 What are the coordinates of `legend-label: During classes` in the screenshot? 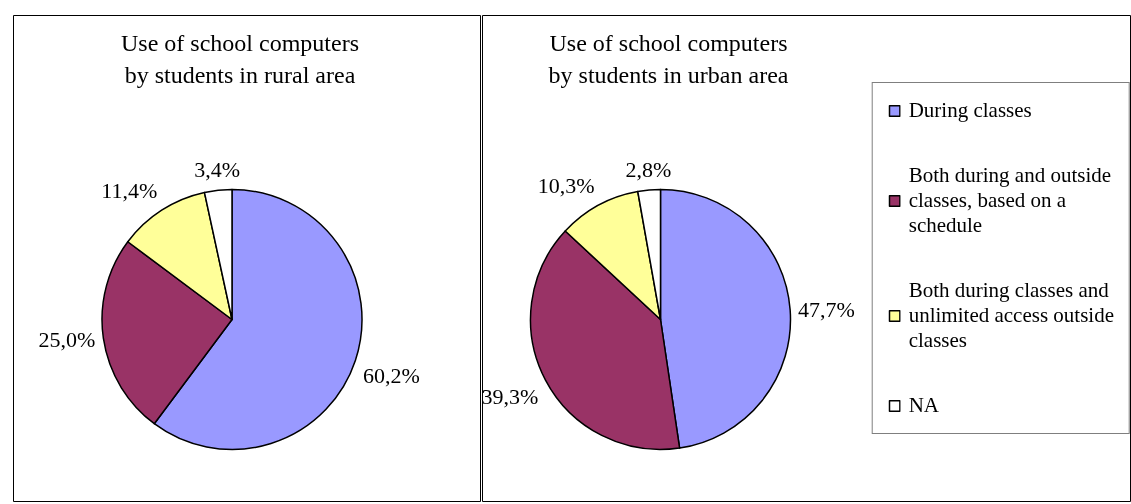 It's located at (970, 110).